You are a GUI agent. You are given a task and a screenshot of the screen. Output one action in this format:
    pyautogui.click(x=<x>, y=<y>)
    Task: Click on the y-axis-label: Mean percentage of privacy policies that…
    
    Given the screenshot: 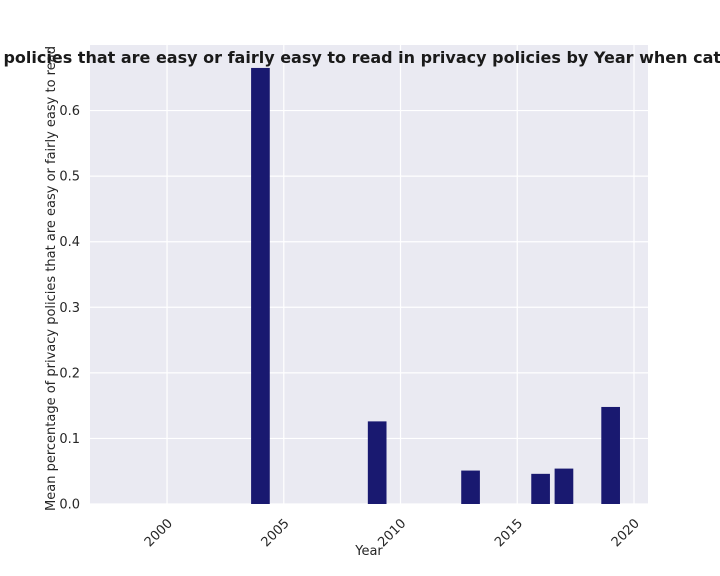 What is the action you would take?
    pyautogui.click(x=51, y=278)
    